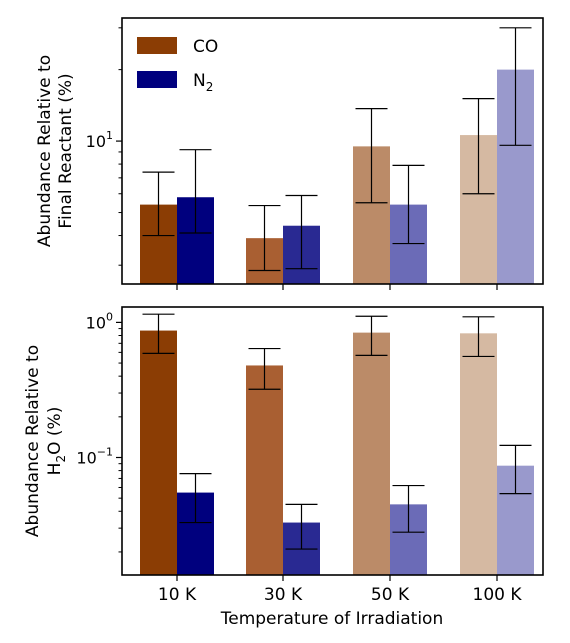 The image size is (570, 643). What do you see at coordinates (203, 82) in the screenshot?
I see `legend-label-n2: N2` at bounding box center [203, 82].